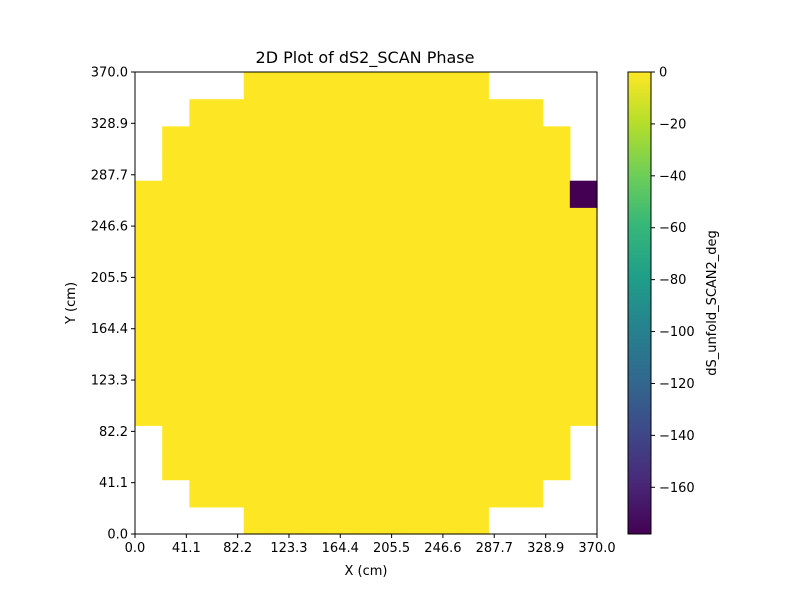  Describe the element at coordinates (288, 548) in the screenshot. I see `x-tick-label: 123.3` at that location.